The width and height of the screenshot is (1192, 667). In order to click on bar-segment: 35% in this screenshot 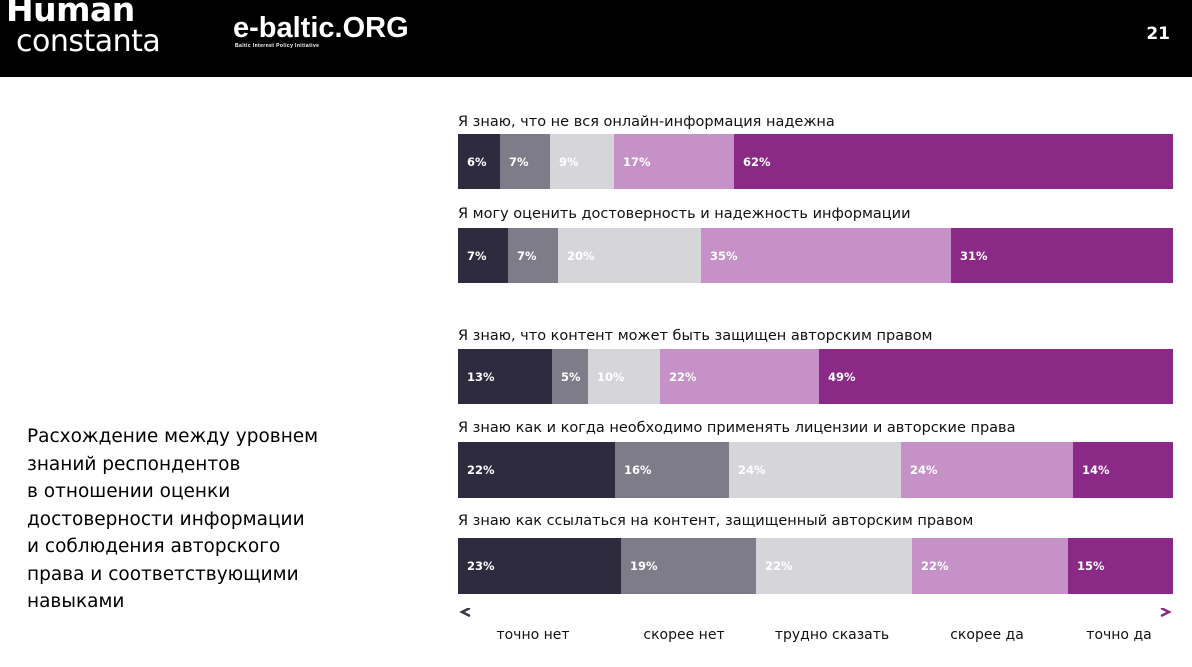, I will do `click(826, 255)`.